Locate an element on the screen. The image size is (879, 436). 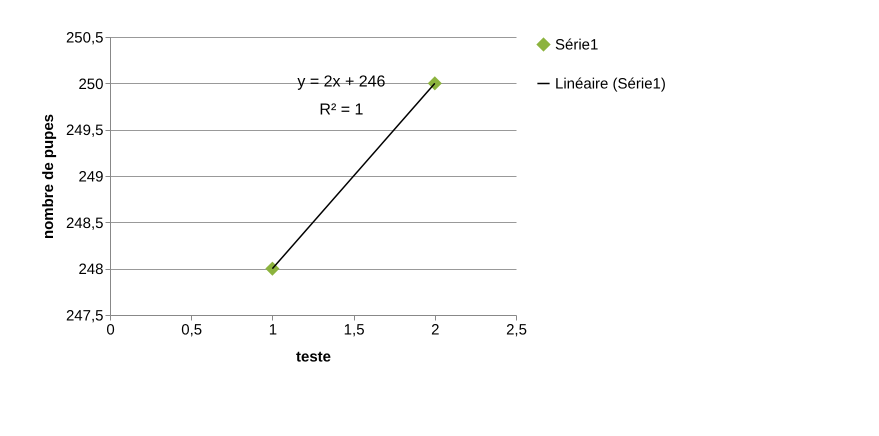
x-tick-label: 0,5 is located at coordinates (191, 330).